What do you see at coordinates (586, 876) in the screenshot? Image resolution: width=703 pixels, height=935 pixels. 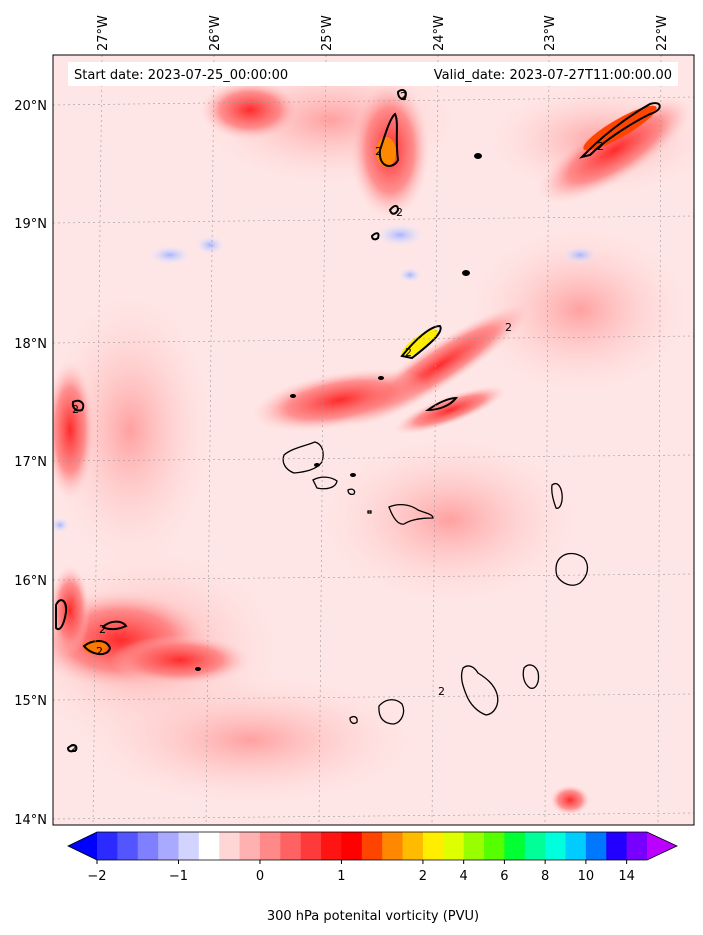 I see `colorbar-tick-label: 10` at bounding box center [586, 876].